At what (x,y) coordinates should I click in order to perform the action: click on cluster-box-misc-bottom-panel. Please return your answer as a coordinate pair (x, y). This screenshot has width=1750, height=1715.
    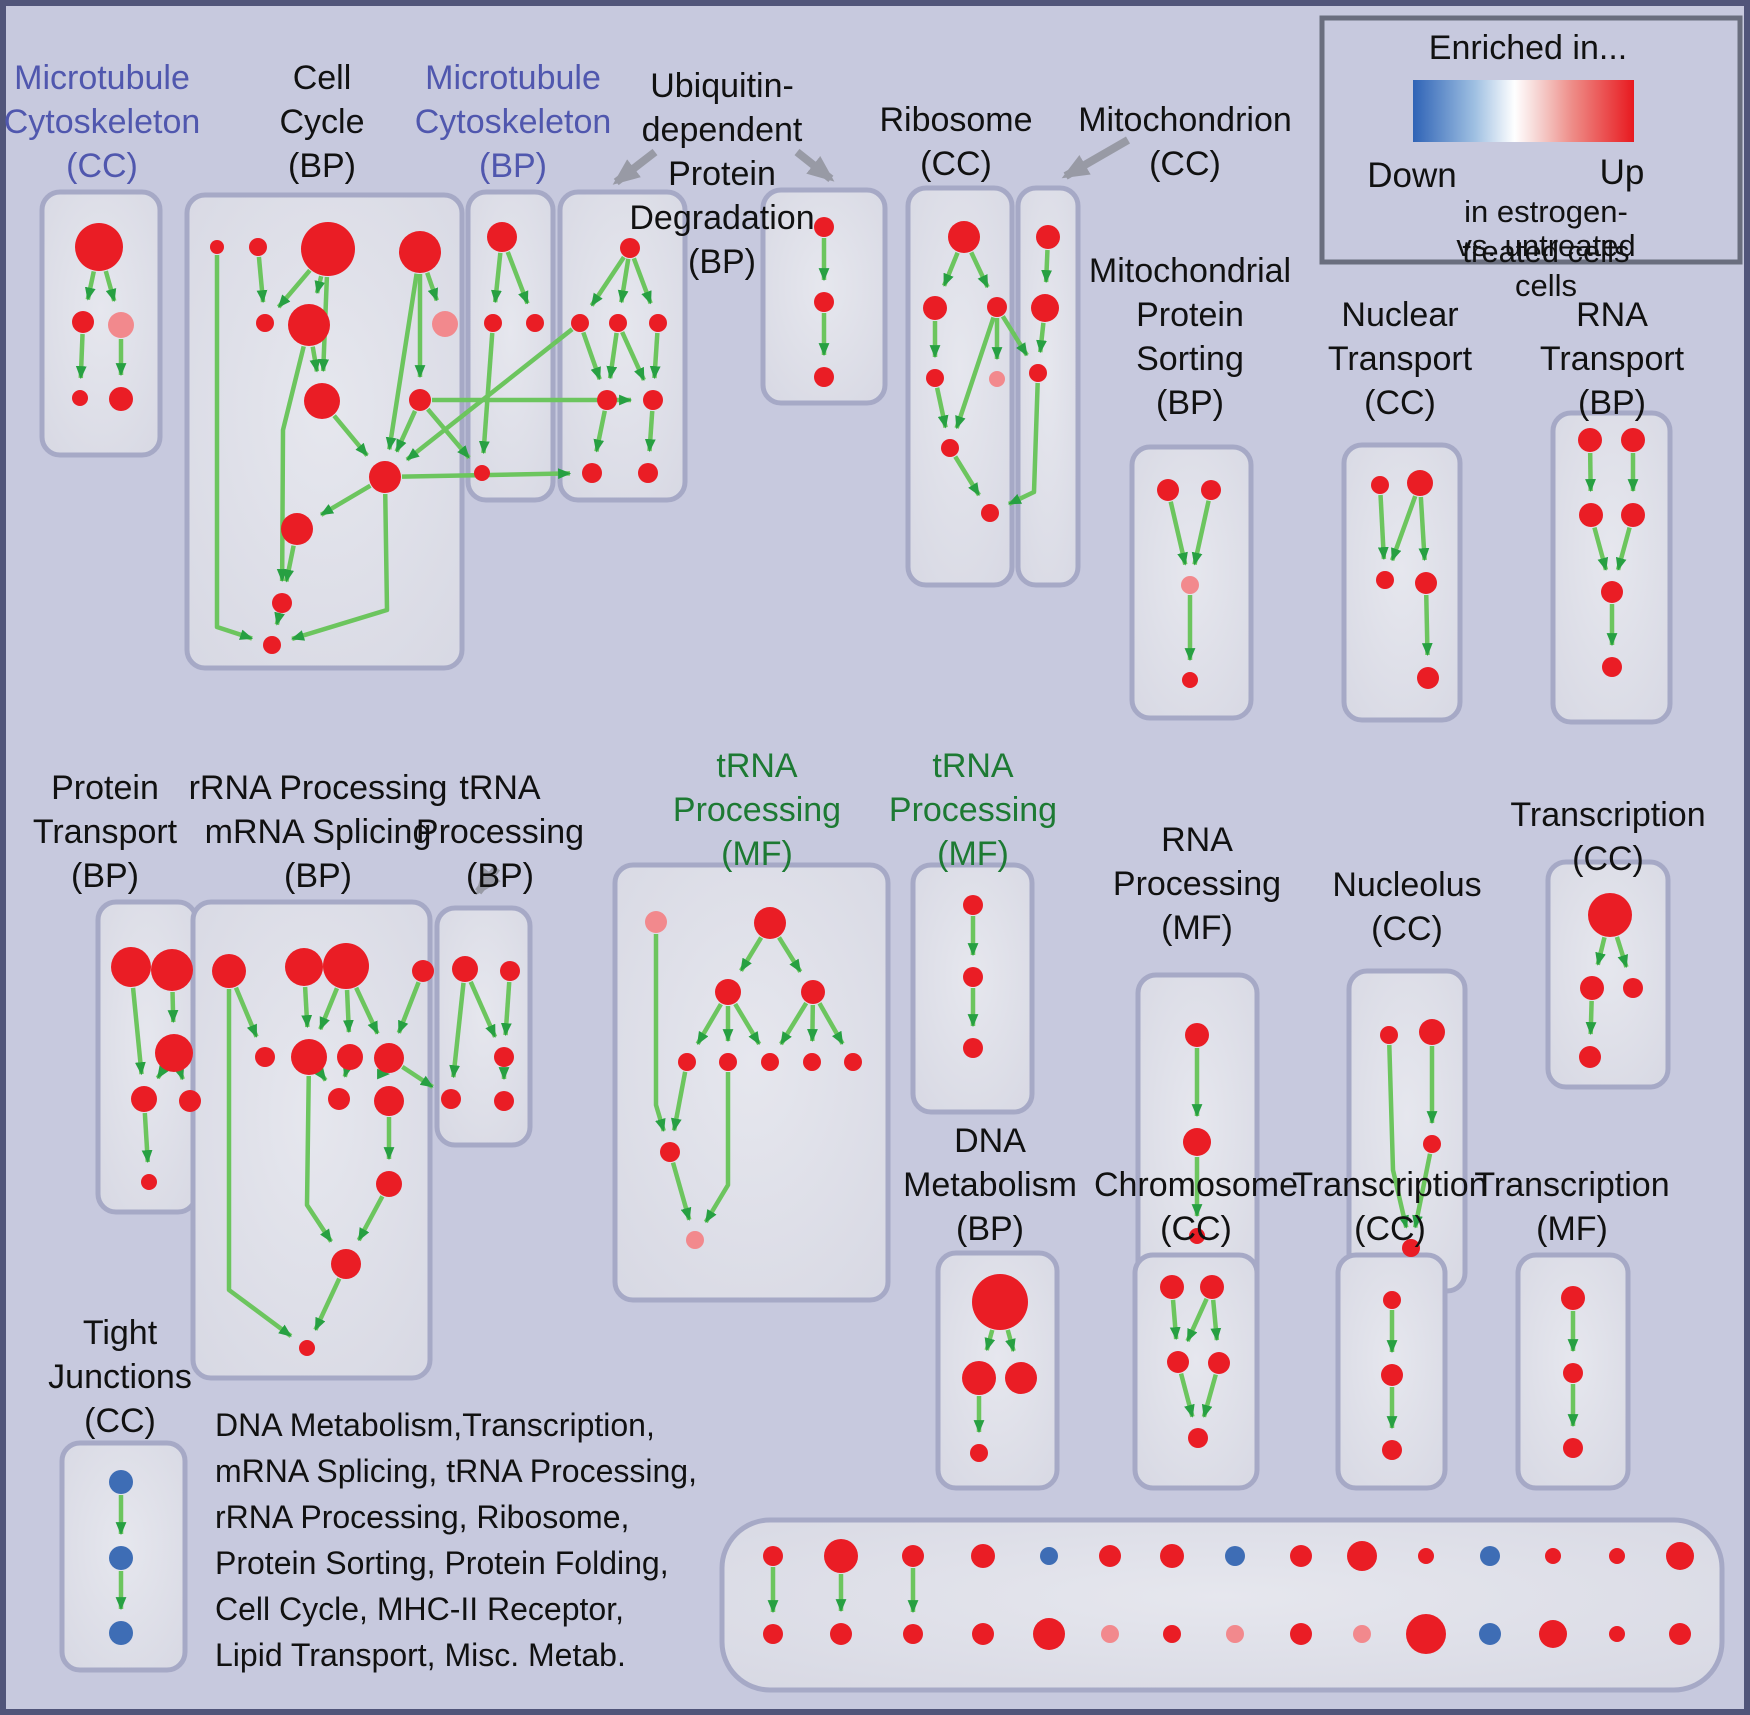
    Looking at the image, I should click on (1222, 1605).